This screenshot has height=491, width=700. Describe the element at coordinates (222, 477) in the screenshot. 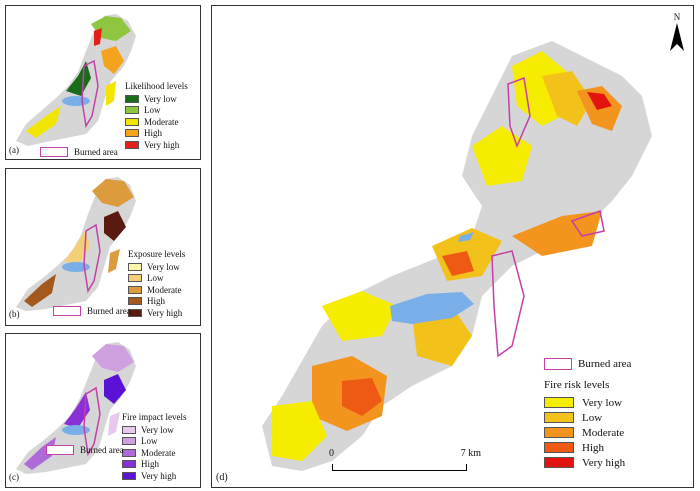

I see `panel-tag: (d)` at that location.